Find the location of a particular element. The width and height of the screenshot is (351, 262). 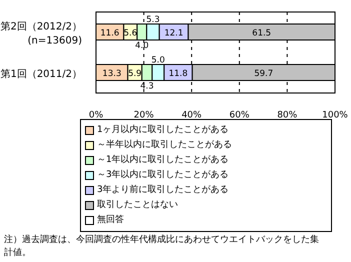

legend-label: ～1年以内に取引したことがある is located at coordinates (163, 160).